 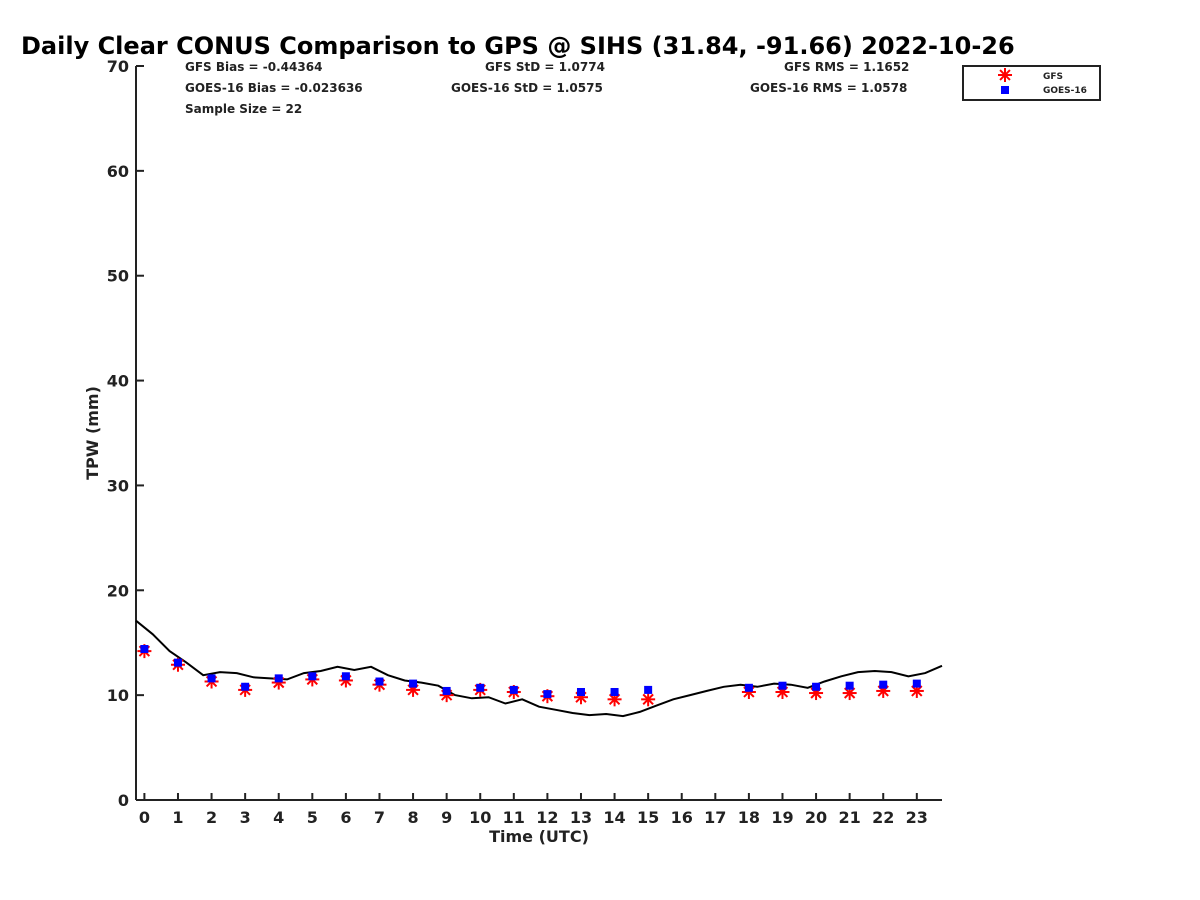 I want to click on goes-std-stat: GOES-16 StD = 1.0575, so click(x=527, y=88).